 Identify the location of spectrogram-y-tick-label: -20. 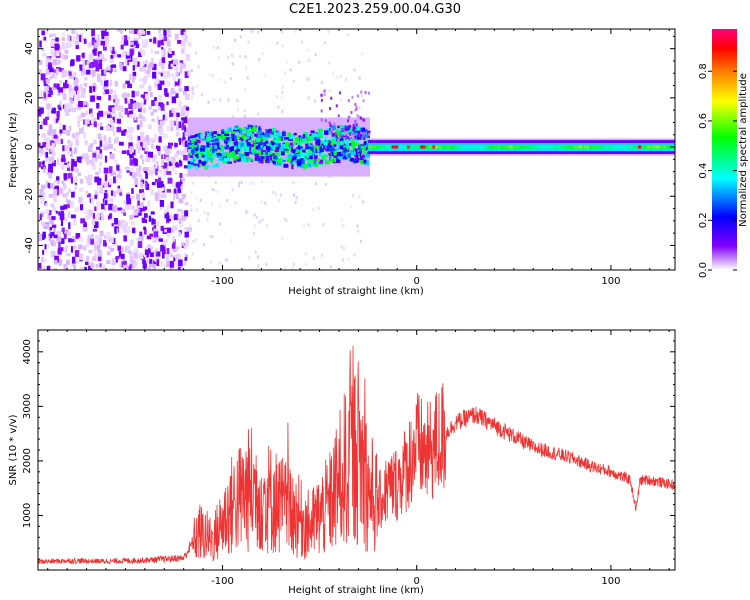
(29, 196).